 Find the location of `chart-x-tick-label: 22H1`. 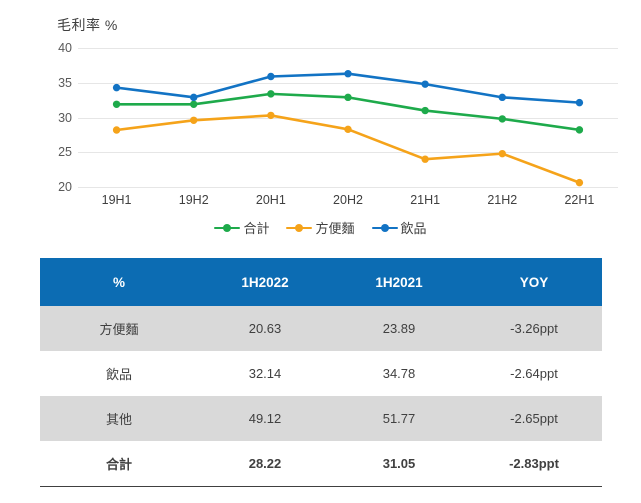

chart-x-tick-label: 22H1 is located at coordinates (579, 200).